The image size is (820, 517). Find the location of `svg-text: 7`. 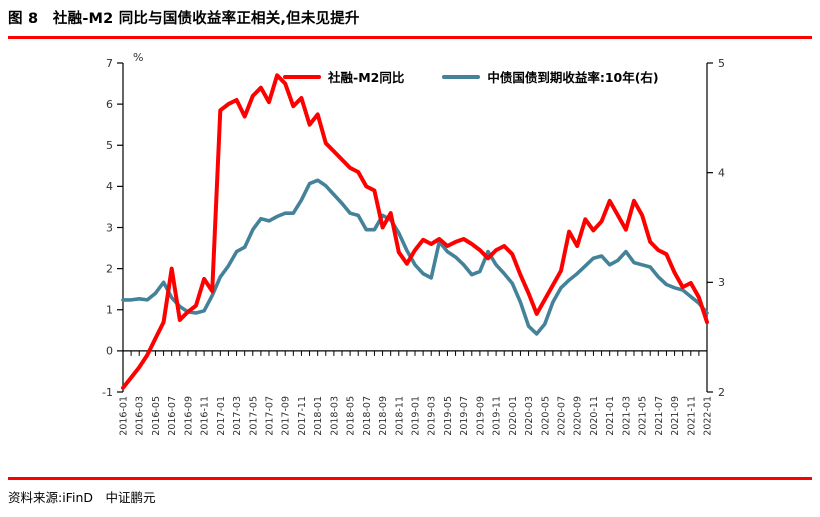

svg-text: 7 is located at coordinates (109, 63).